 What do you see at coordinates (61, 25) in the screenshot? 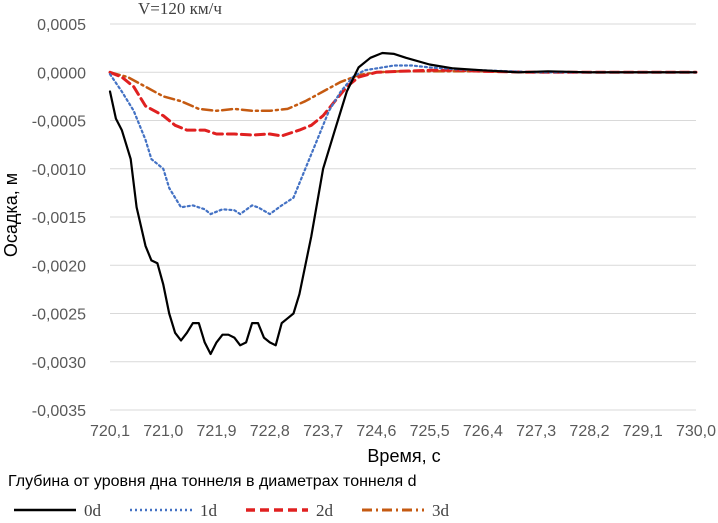
I see `y-tick-label: 0,0005` at bounding box center [61, 25].